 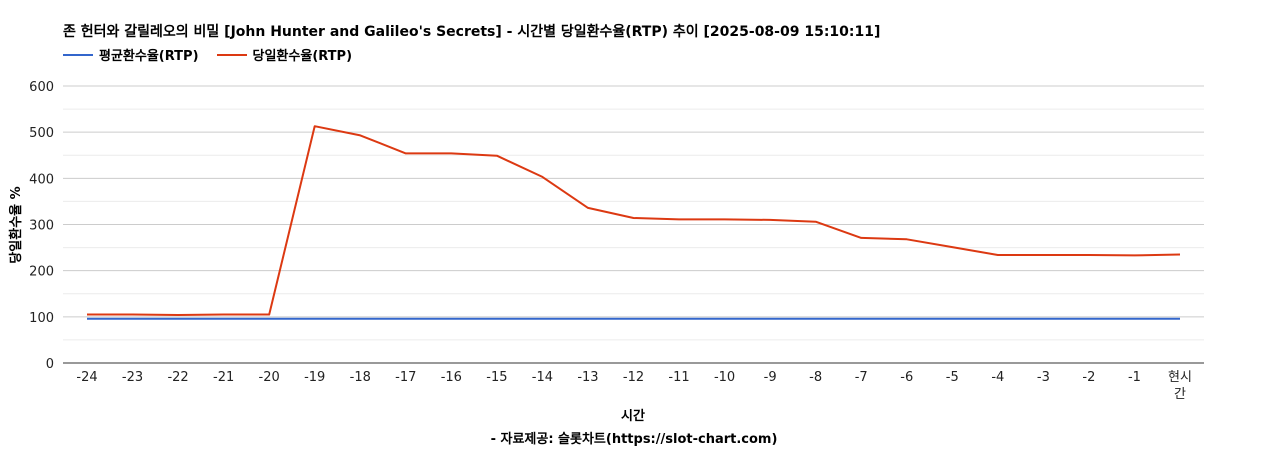 I want to click on x-tick-label: -18, so click(x=360, y=377).